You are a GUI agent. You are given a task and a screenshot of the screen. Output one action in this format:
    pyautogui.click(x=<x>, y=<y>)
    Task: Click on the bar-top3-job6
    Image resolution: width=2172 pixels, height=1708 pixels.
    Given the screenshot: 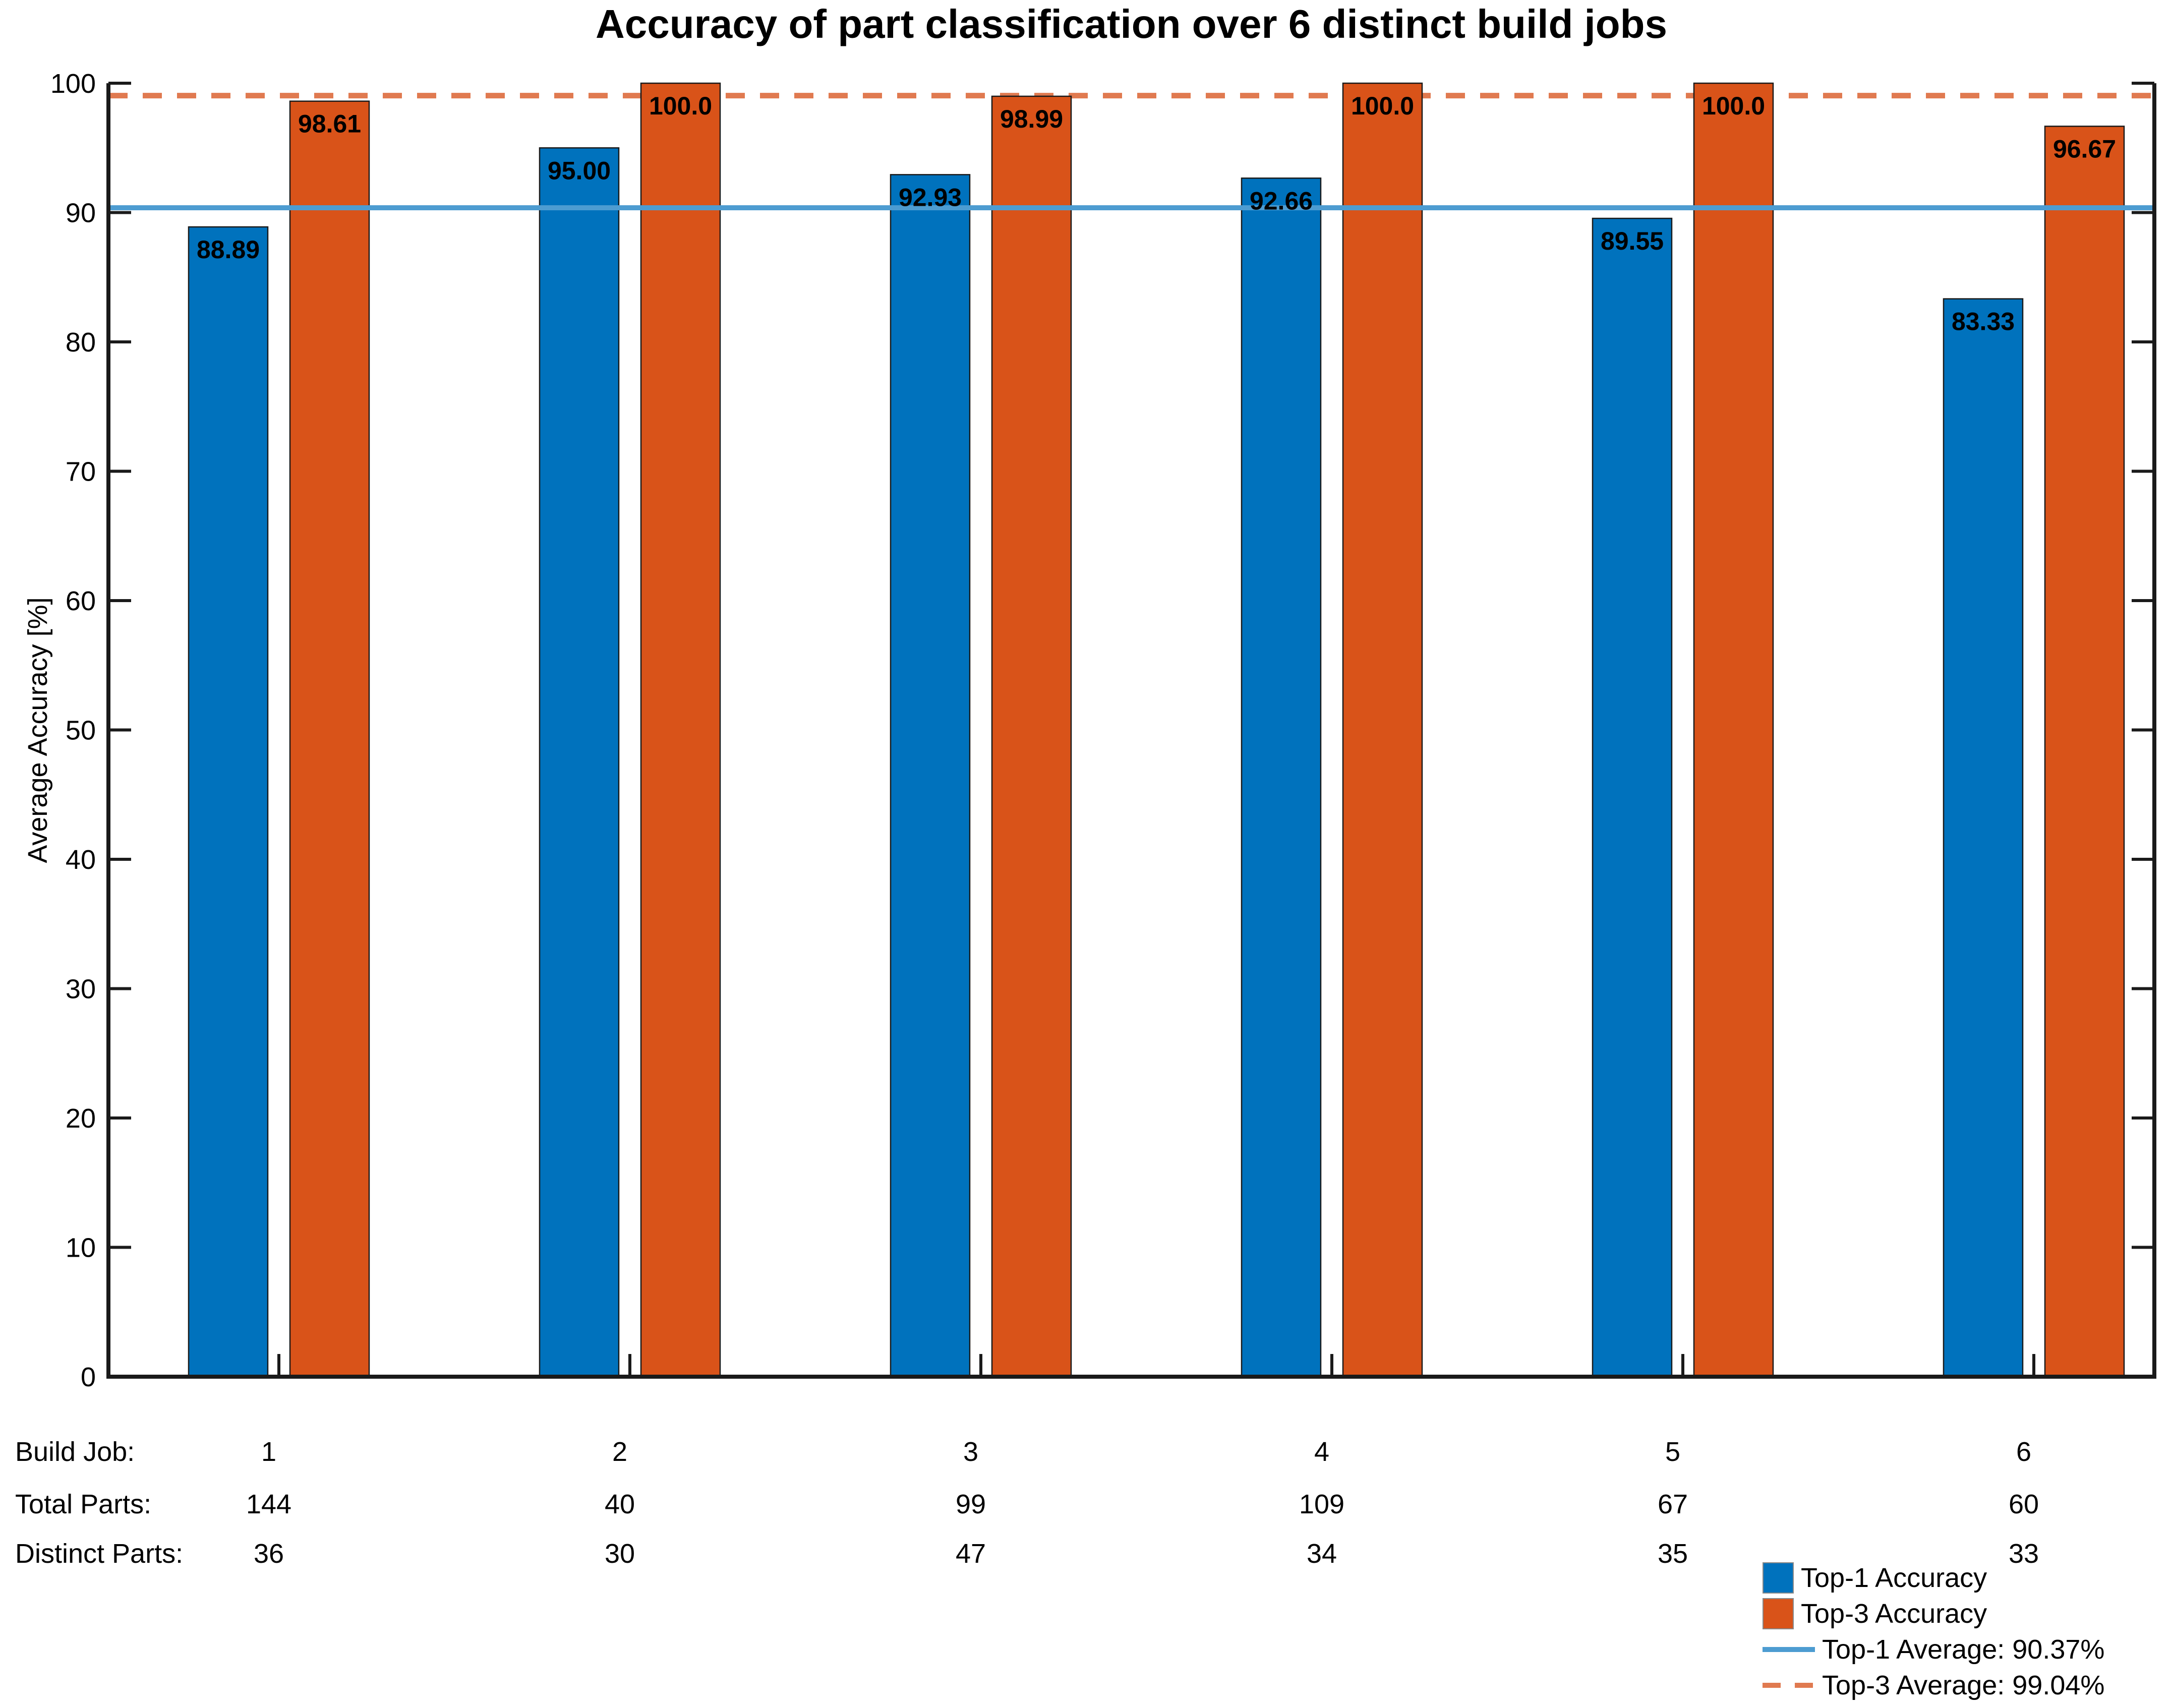 What is the action you would take?
    pyautogui.click(x=2084, y=752)
    